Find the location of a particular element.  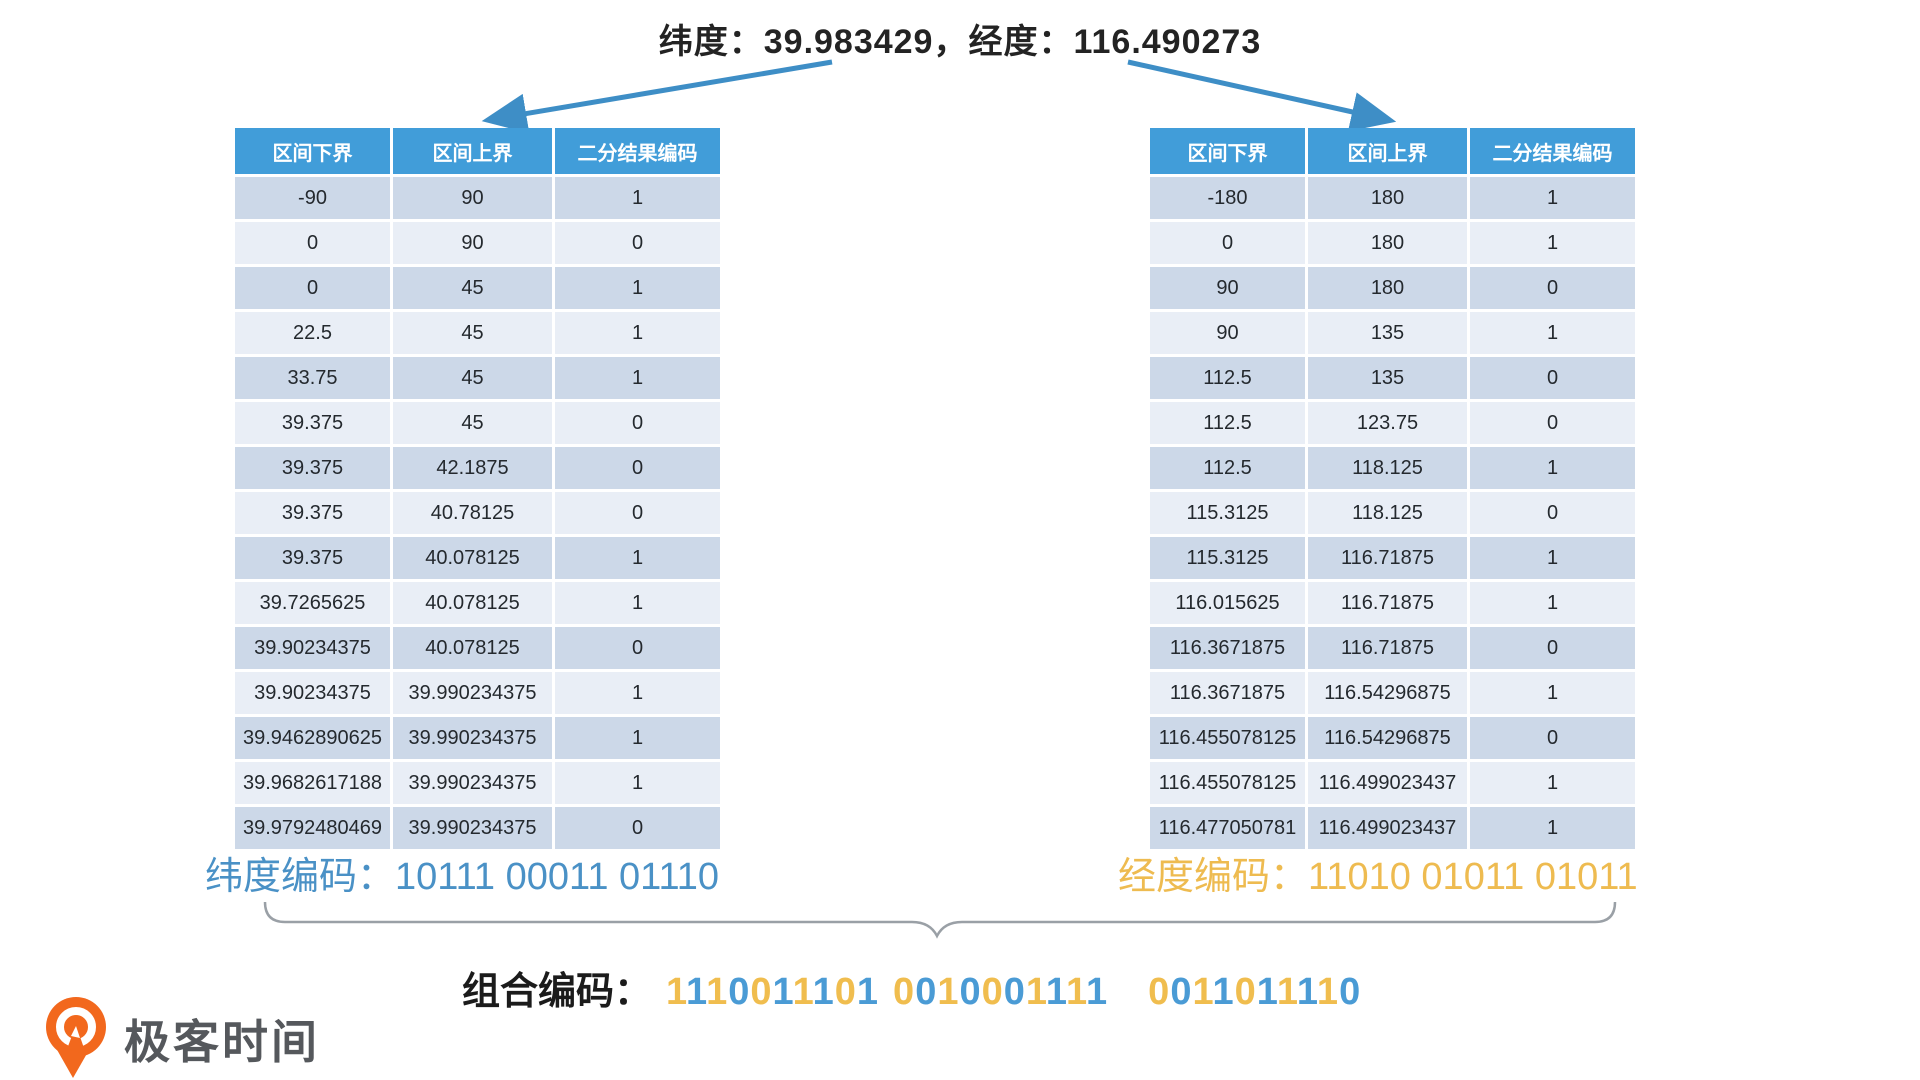

combined-encoding-value: 1110011101 0010001111 0011011110 is located at coordinates (1006, 992).